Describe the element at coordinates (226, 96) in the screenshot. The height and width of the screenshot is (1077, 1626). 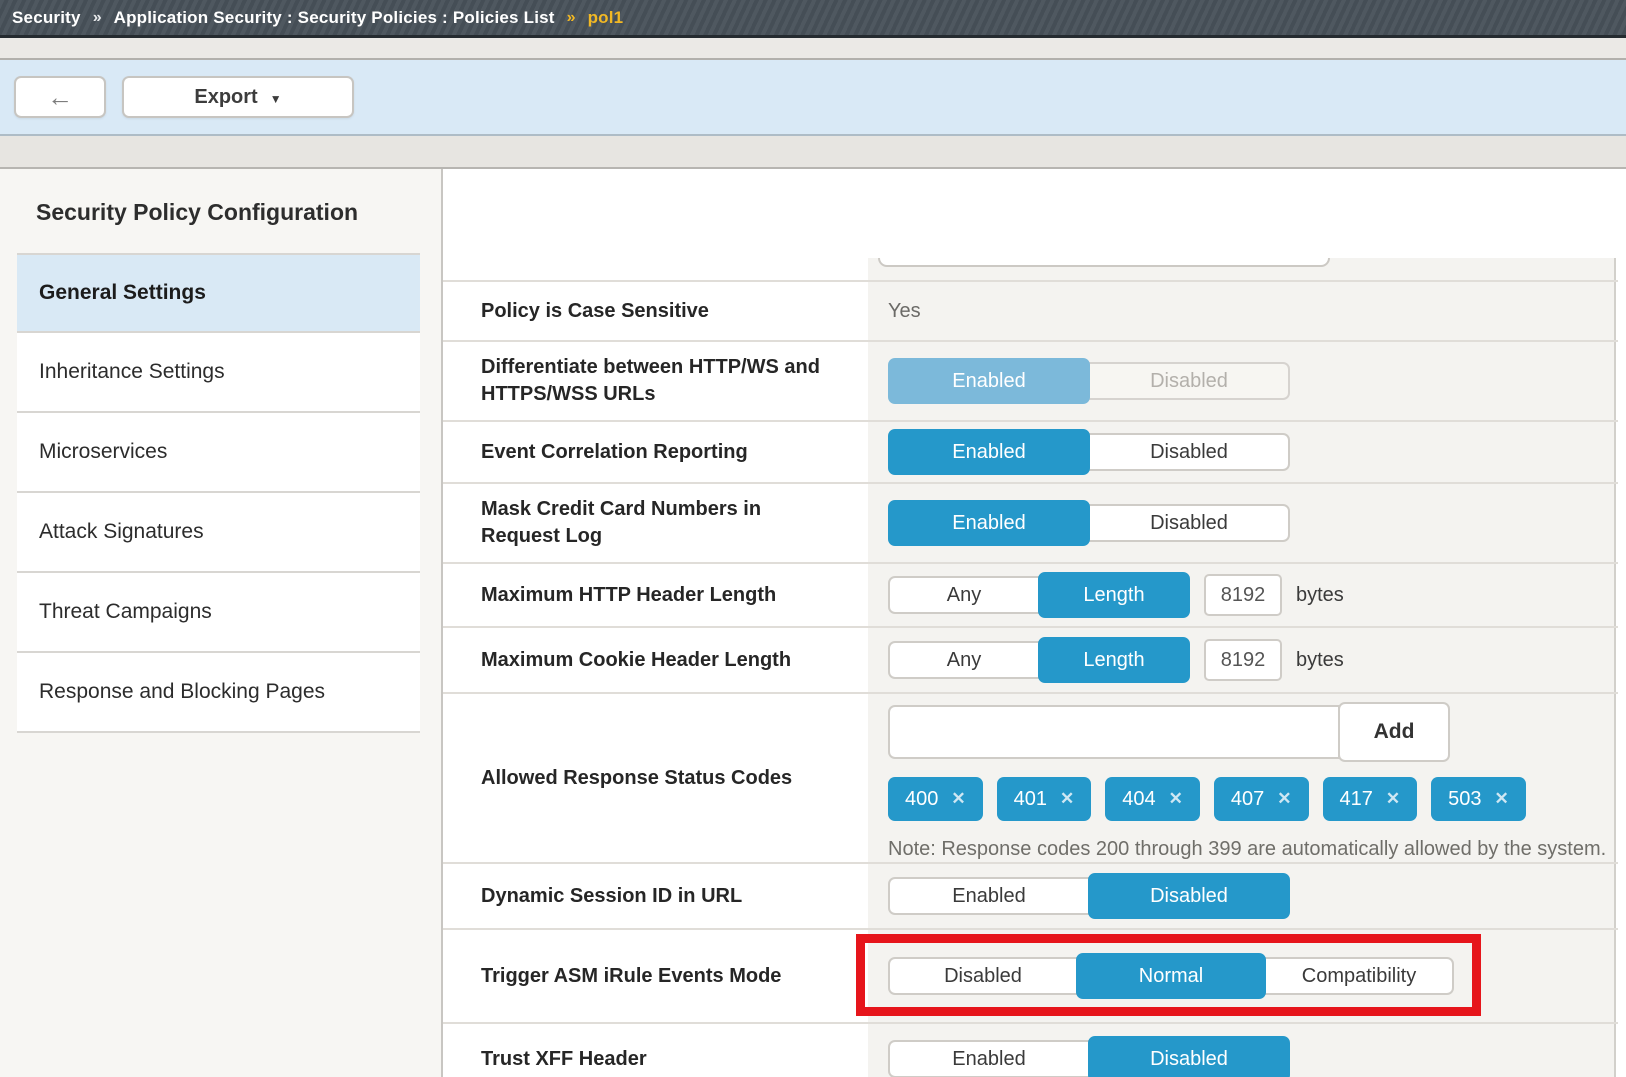
I see `export-button-label: Export` at that location.